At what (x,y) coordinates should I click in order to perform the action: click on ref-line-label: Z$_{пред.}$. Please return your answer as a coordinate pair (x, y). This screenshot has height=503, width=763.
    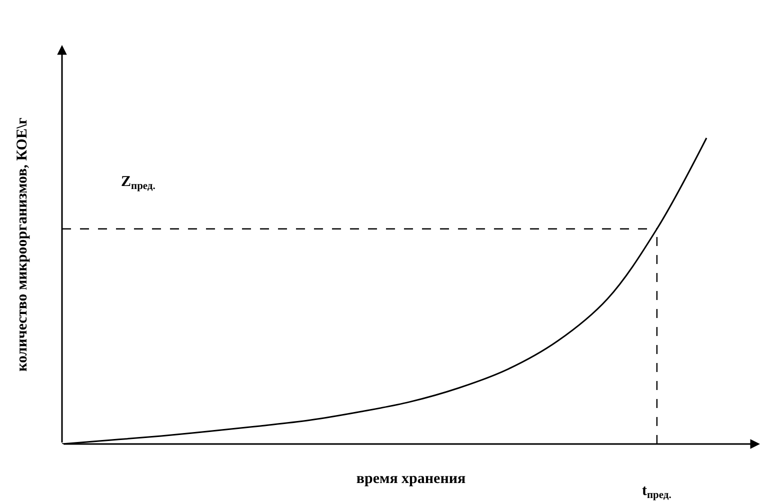
    Looking at the image, I should click on (138, 183).